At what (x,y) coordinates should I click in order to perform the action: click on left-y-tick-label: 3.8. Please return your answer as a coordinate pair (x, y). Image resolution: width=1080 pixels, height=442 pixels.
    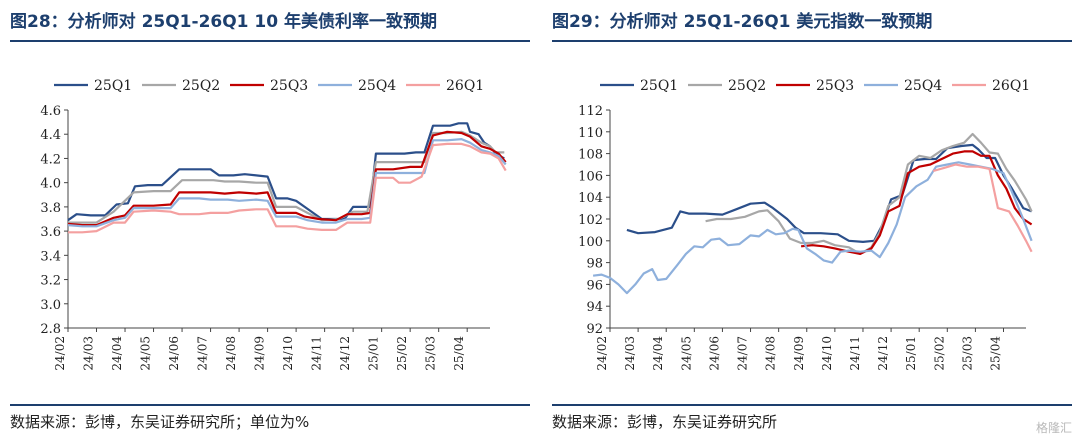
    Looking at the image, I should click on (50, 208).